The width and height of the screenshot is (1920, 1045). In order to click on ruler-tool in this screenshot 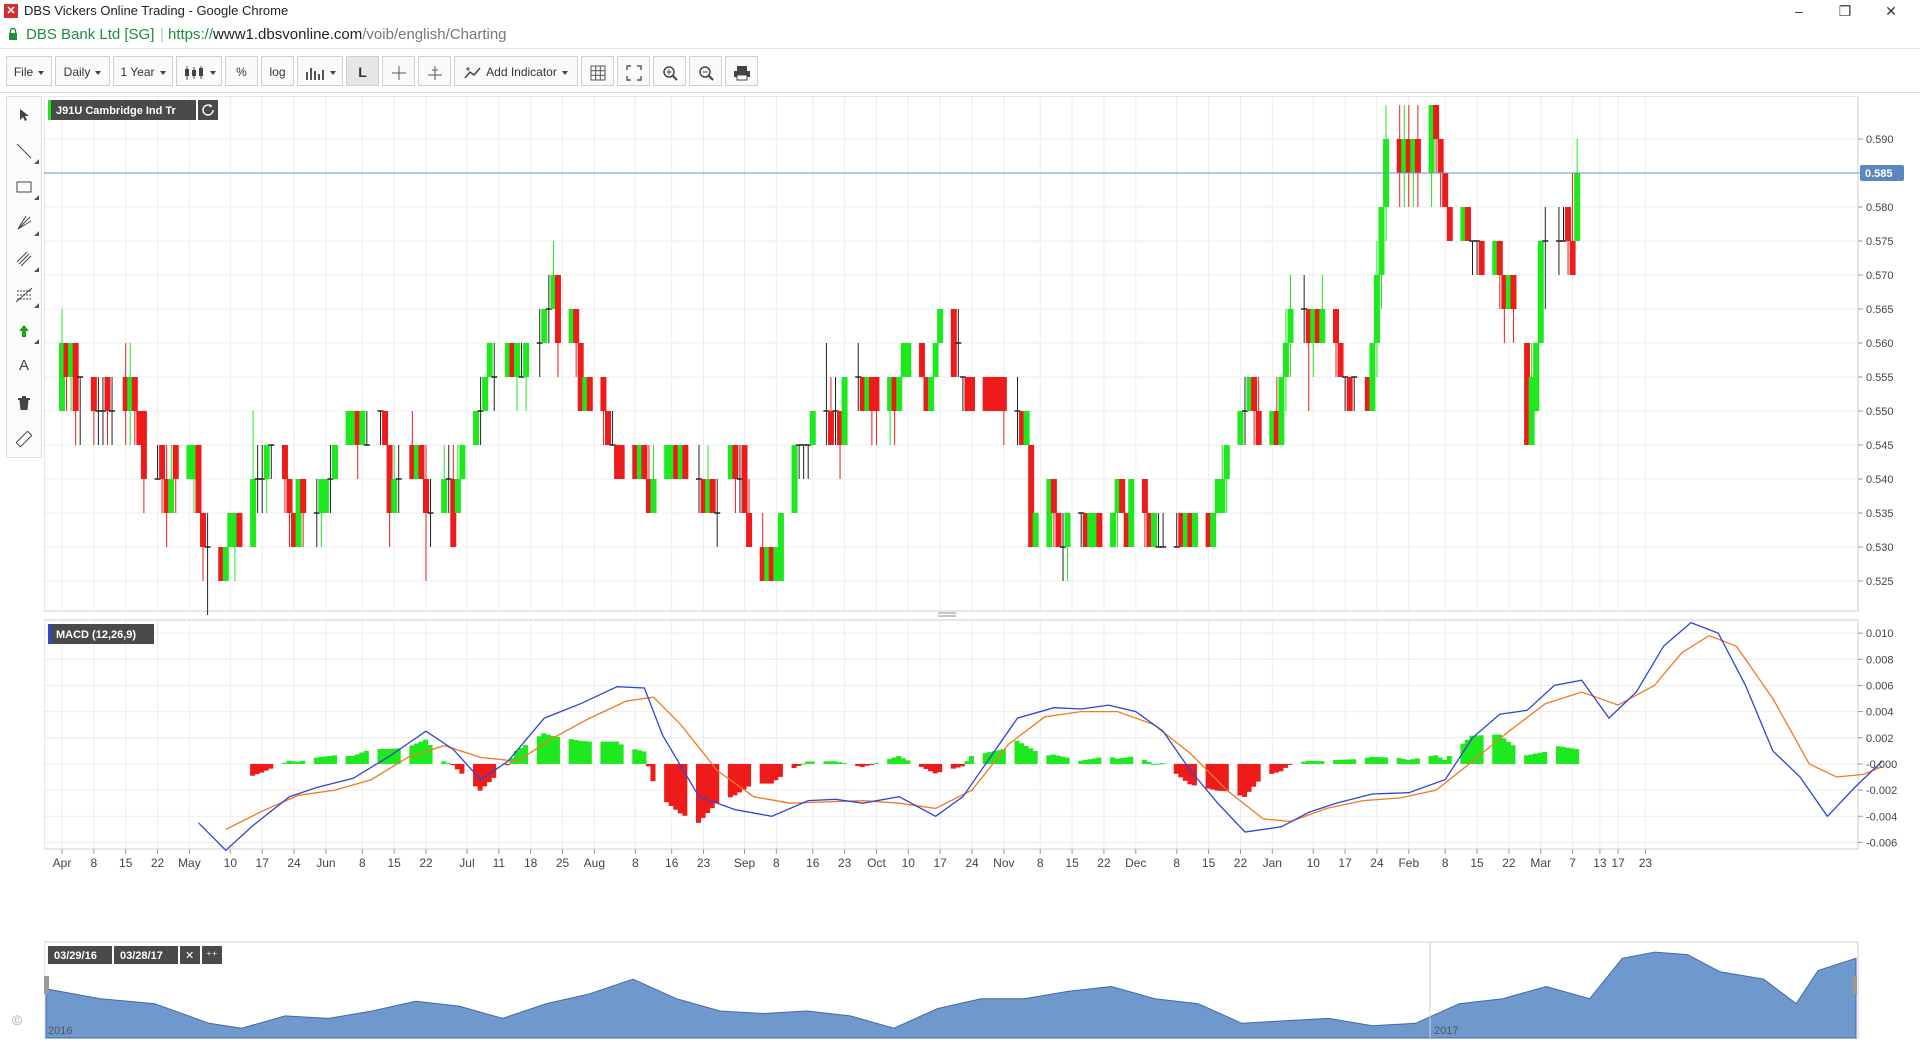, I will do `click(24, 438)`.